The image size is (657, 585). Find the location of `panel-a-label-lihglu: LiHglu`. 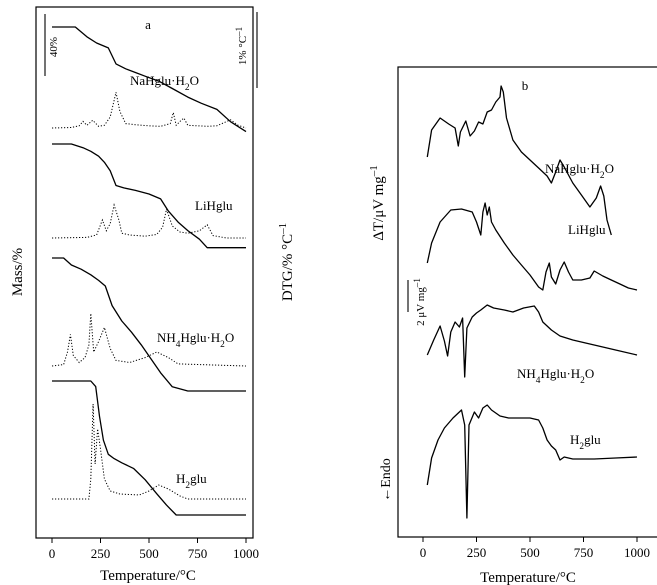

panel-a-label-lihglu: LiHglu is located at coordinates (214, 205).